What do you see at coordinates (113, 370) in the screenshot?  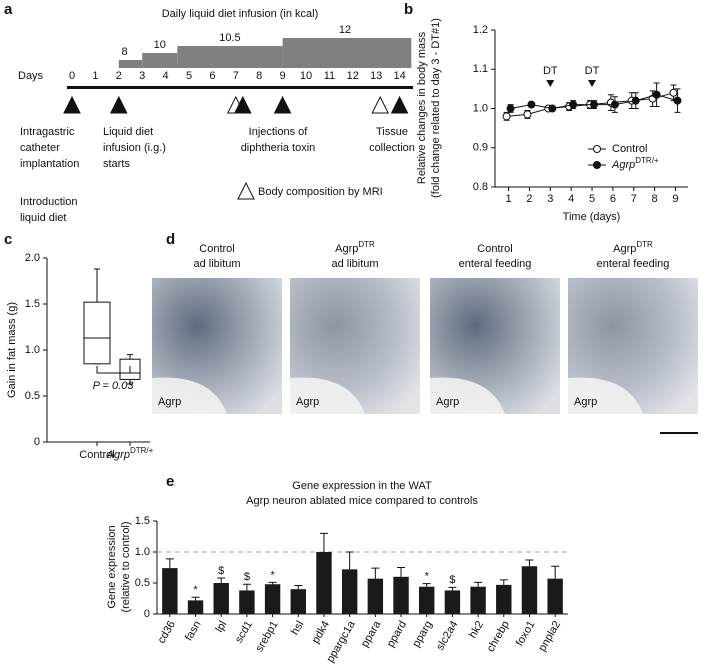 I see `bracket` at bounding box center [113, 370].